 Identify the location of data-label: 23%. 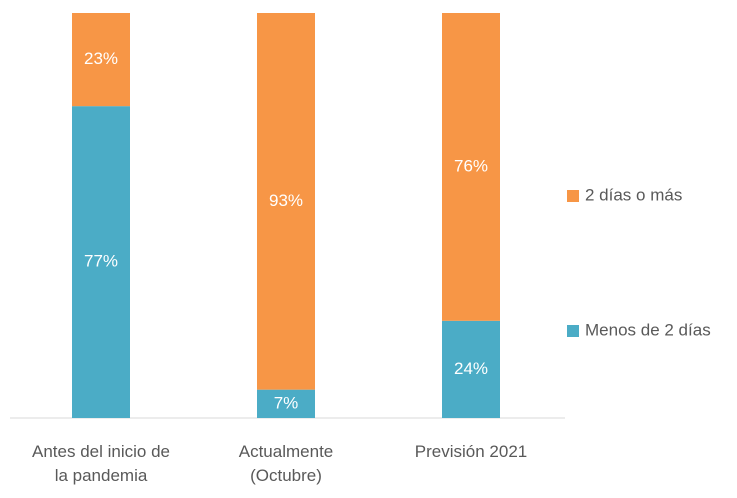
(101, 58).